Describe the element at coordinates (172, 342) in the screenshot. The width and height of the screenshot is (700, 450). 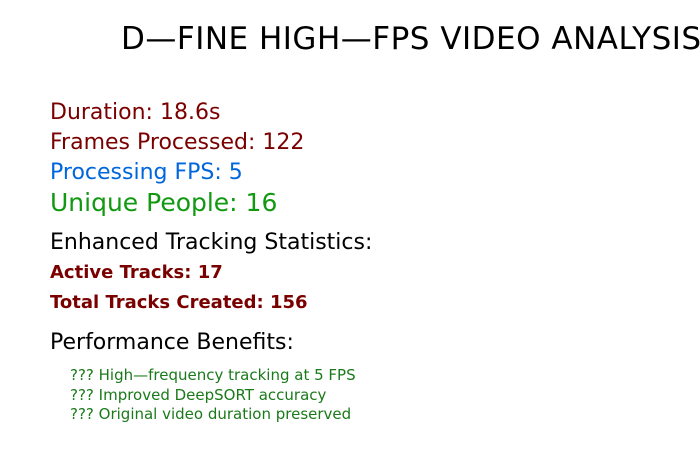
I see `performance-heading: Performance Benefits:` at that location.